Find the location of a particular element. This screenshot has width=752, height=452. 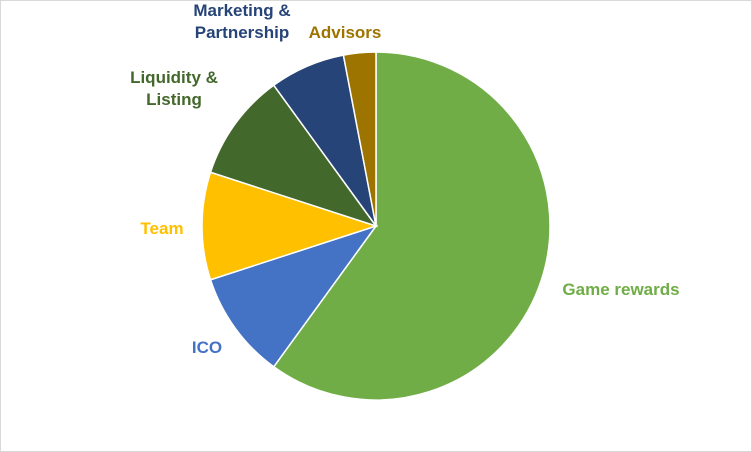

slice-label-ico: ICO is located at coordinates (207, 347).